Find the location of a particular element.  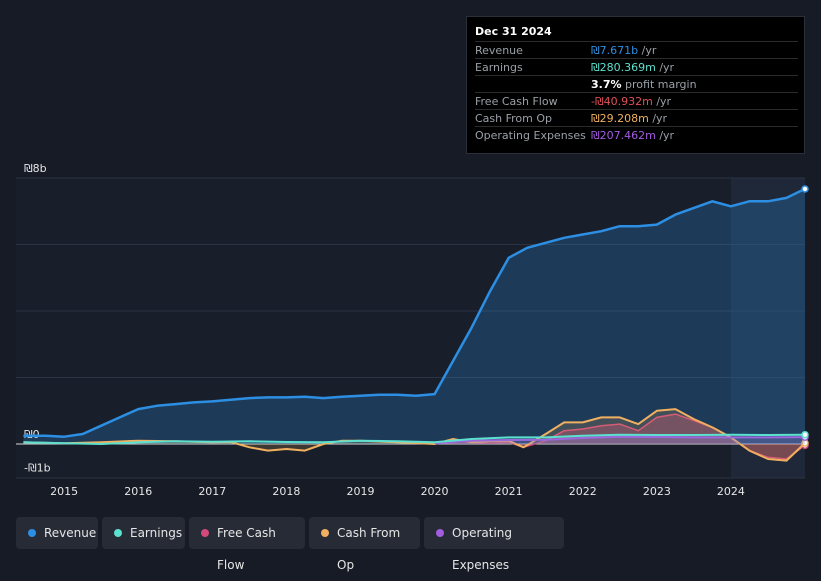

earnings-end-point is located at coordinates (805, 434).